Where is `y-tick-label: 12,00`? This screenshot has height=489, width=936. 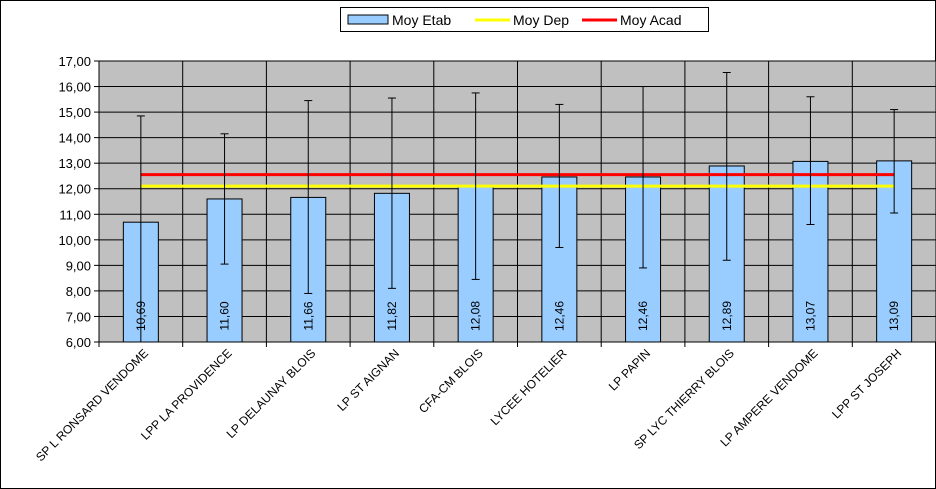
y-tick-label: 12,00 is located at coordinates (74, 189).